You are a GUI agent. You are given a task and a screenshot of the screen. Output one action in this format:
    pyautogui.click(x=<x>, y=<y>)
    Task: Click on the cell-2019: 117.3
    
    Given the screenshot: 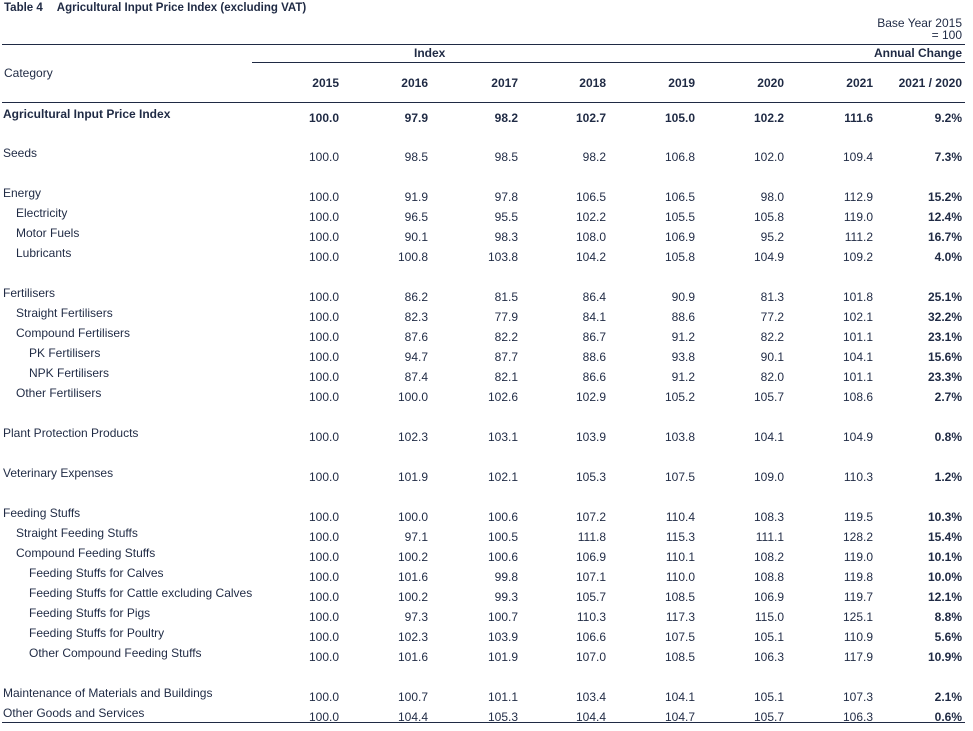 What is the action you would take?
    pyautogui.click(x=680, y=617)
    